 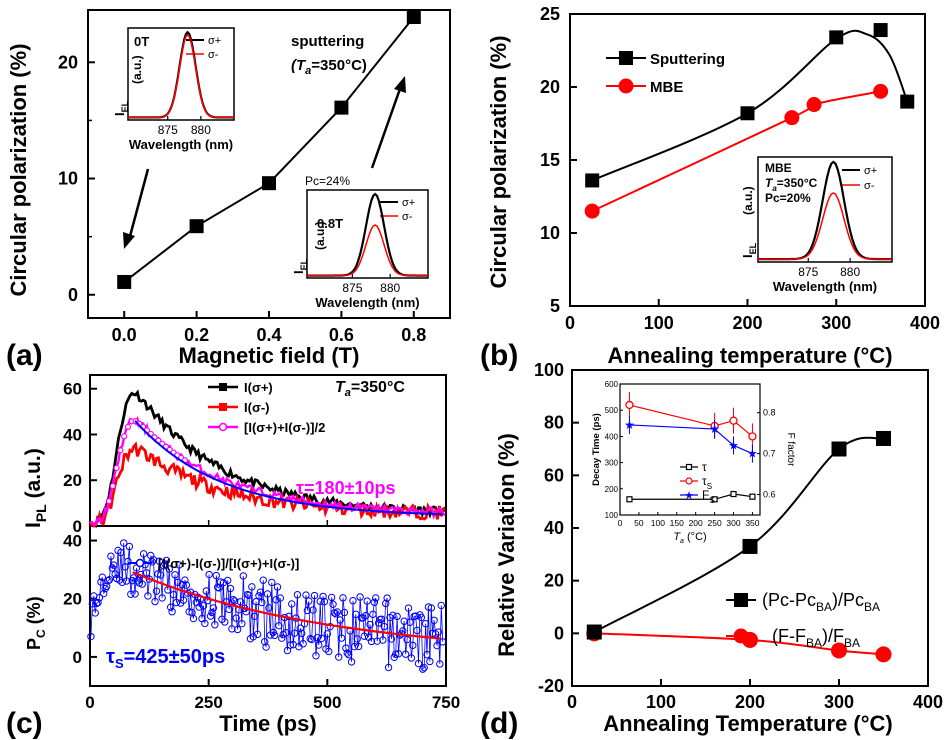 I want to click on b-inset-xtick-label: 880, so click(x=850, y=272).